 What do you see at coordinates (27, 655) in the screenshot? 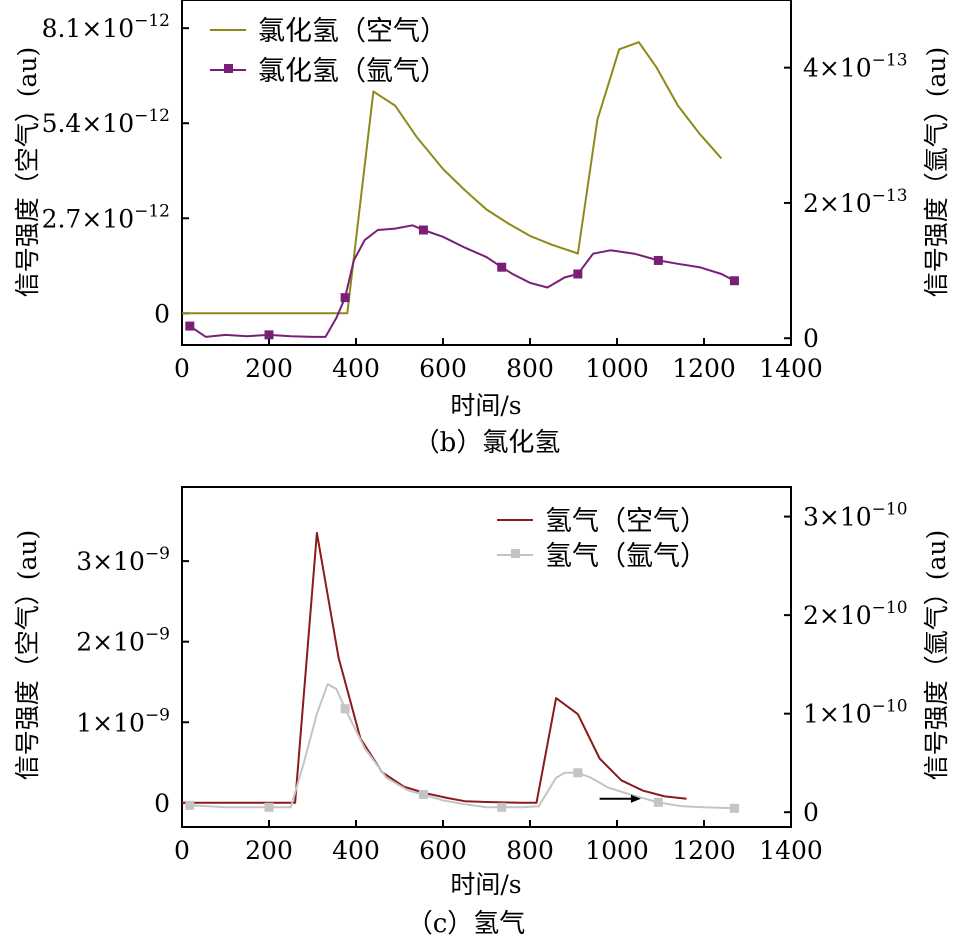
I see `panel-c-left-y-axis-label: 信号强度（空气）(au)` at bounding box center [27, 655].